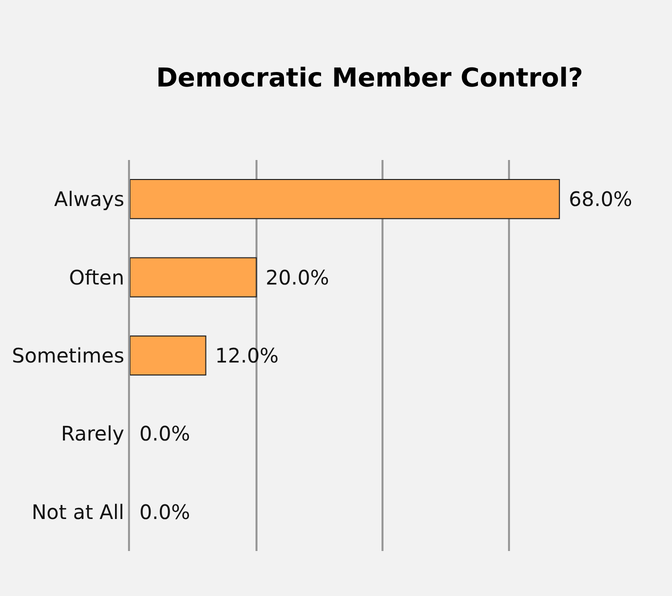 The height and width of the screenshot is (596, 672). What do you see at coordinates (243, 356) in the screenshot?
I see `data-label: 12.0%` at bounding box center [243, 356].